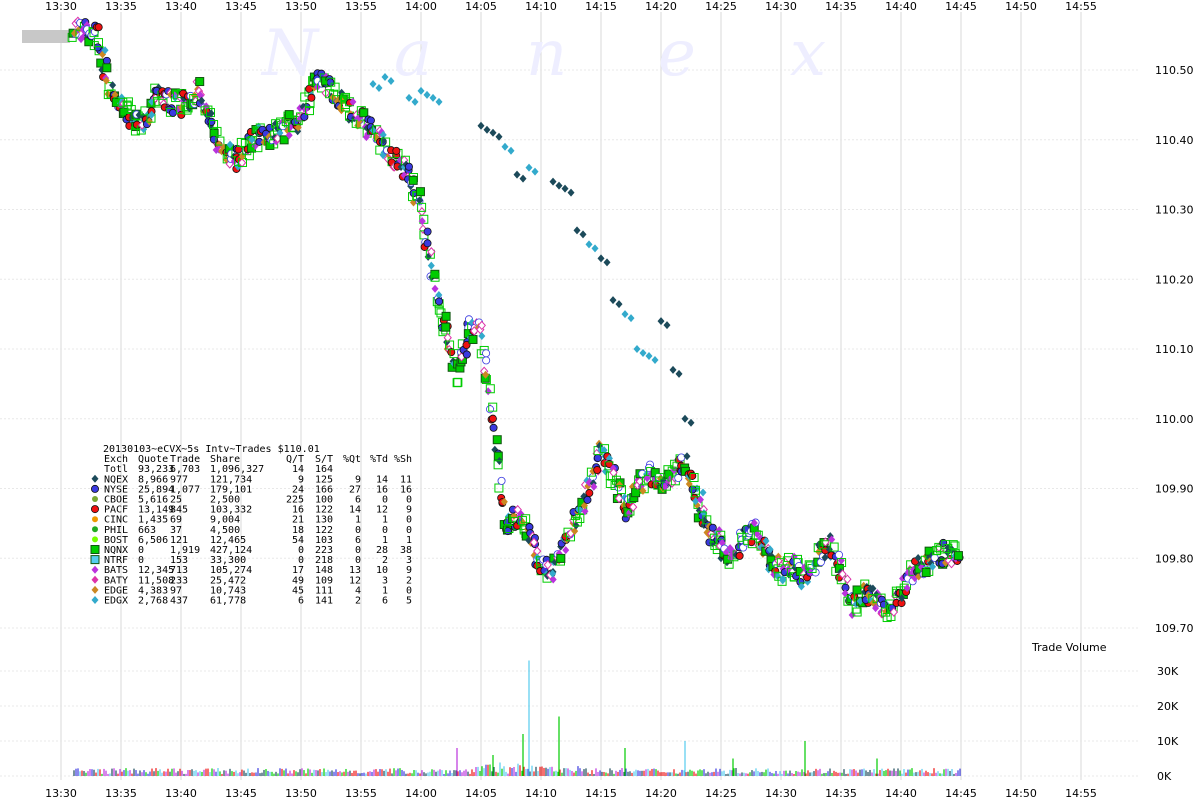 The height and width of the screenshot is (800, 1200). Describe the element at coordinates (355, 570) in the screenshot. I see `legend-row: 13` at that location.